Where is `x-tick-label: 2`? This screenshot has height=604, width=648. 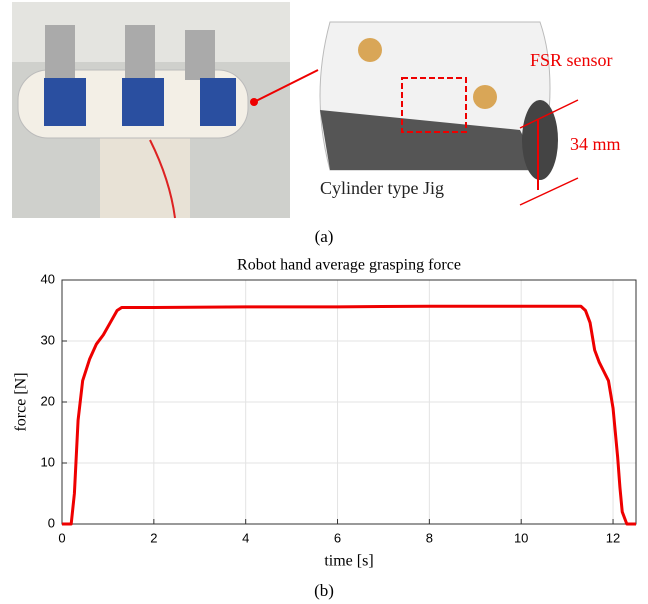 x-tick-label: 2 is located at coordinates (153, 537).